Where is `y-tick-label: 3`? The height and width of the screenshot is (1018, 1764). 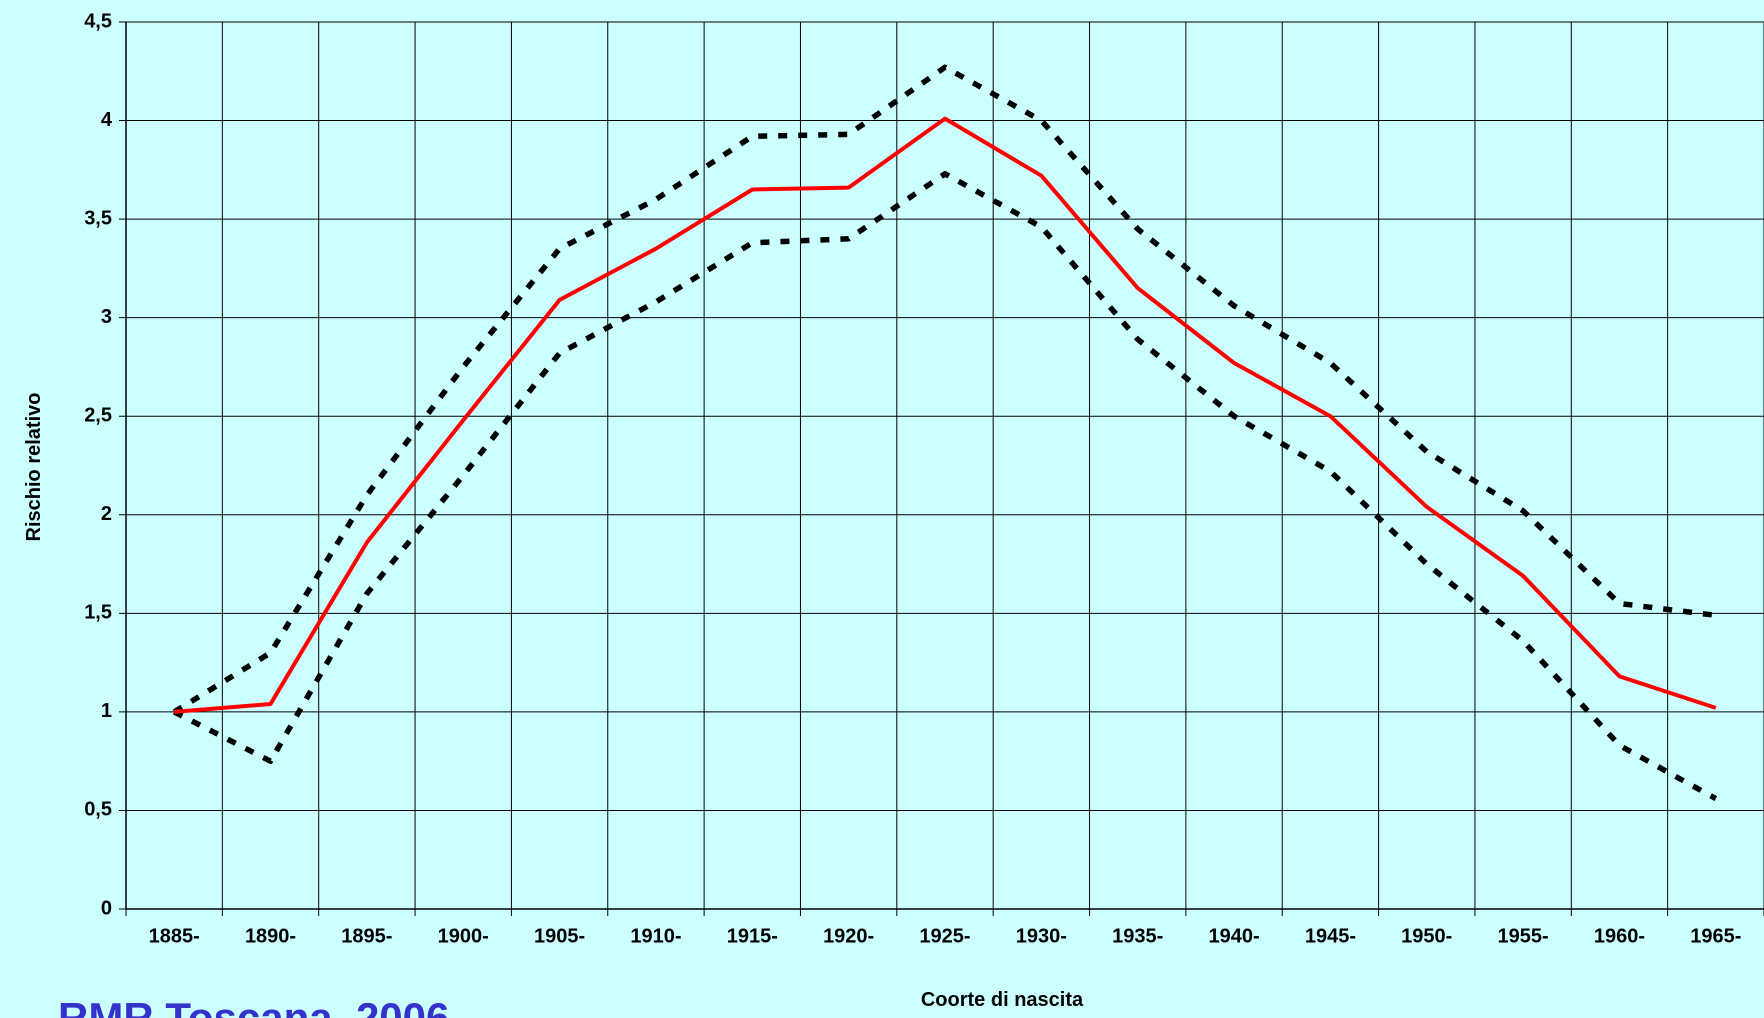 y-tick-label: 3 is located at coordinates (106, 317).